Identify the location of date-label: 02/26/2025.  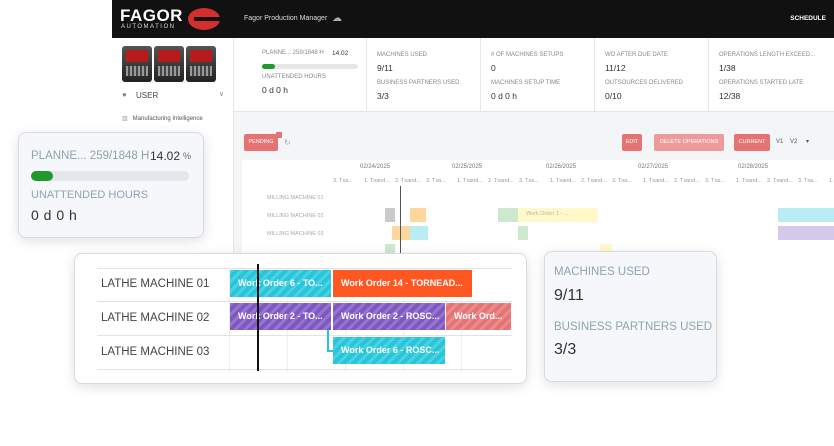
(561, 167).